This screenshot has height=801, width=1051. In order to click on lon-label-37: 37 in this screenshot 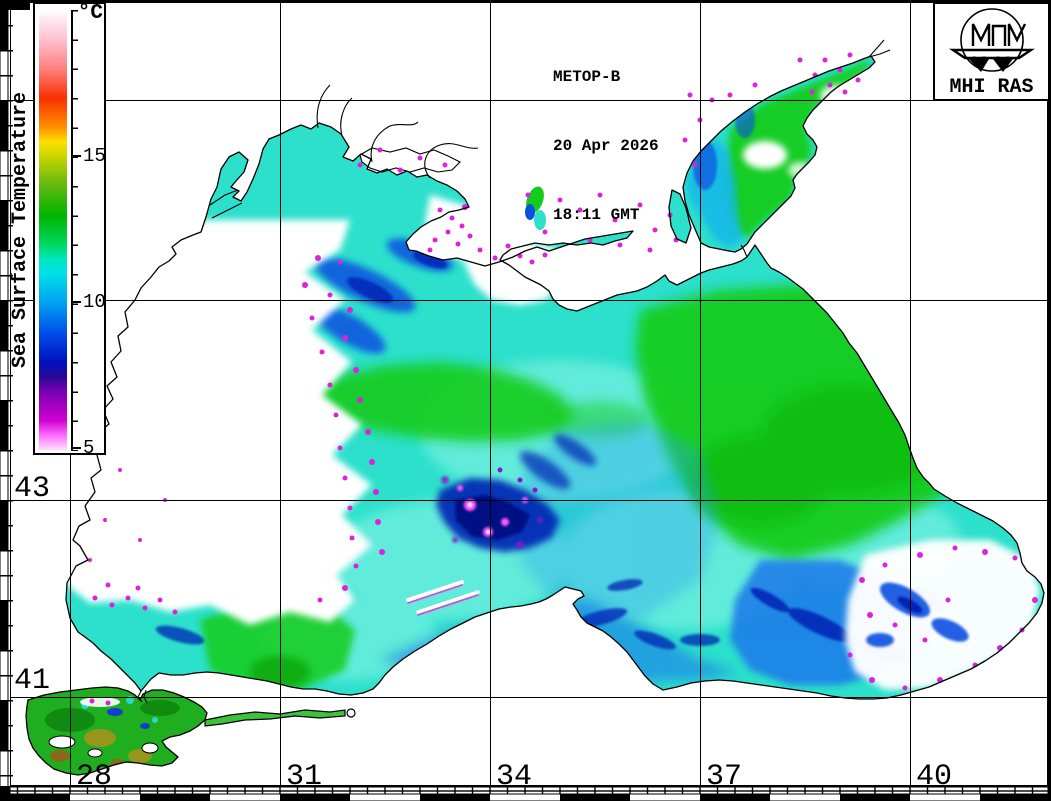, I will do `click(724, 777)`.